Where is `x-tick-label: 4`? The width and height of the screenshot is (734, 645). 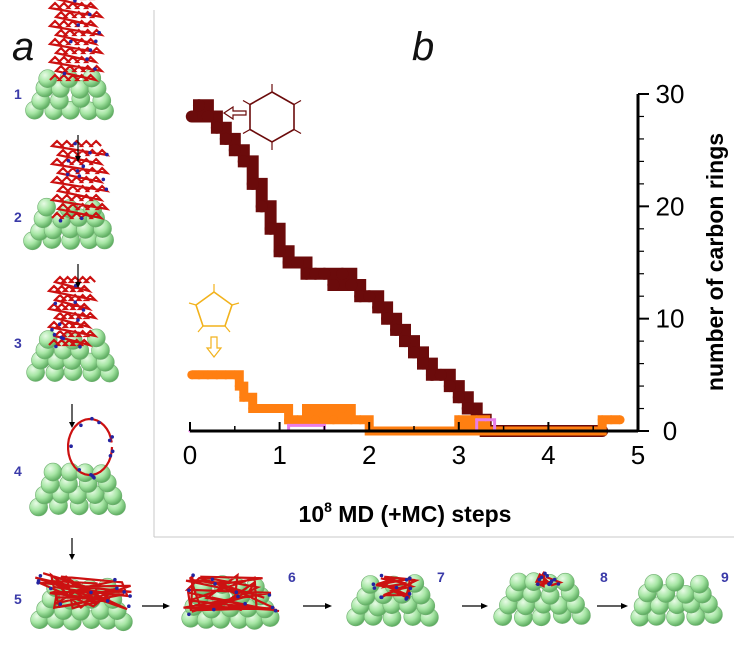
x-tick-label: 4 is located at coordinates (548, 455).